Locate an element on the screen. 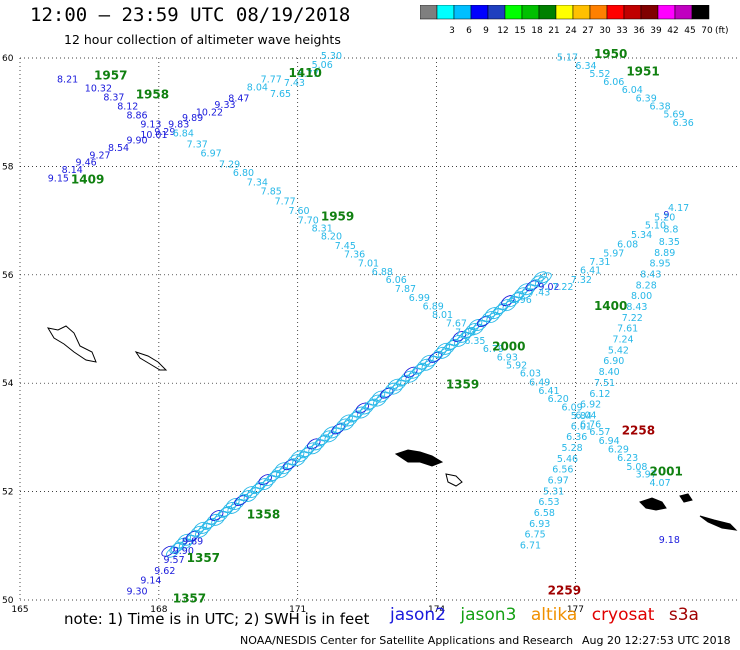 The width and height of the screenshot is (740, 650). wave-height-value: 9.33 is located at coordinates (224, 105).